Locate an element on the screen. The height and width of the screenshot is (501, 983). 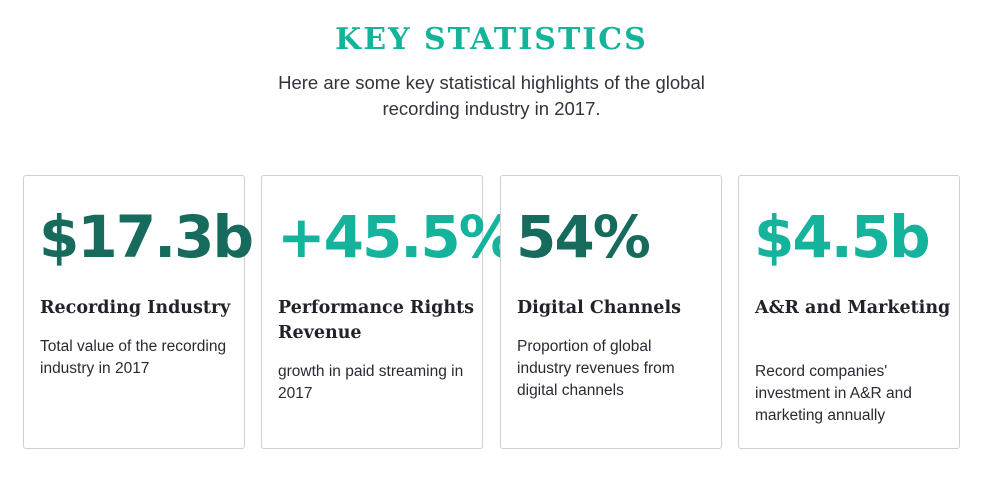
stat-title: A&R and Marketing is located at coordinates (853, 308).